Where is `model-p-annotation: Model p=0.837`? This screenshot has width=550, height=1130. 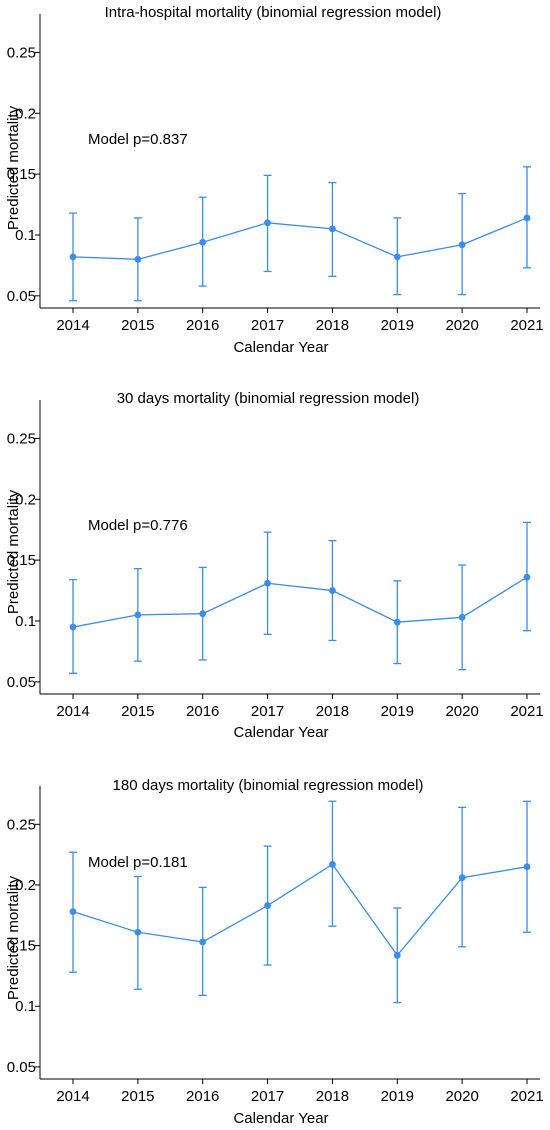 model-p-annotation: Model p=0.837 is located at coordinates (138, 139).